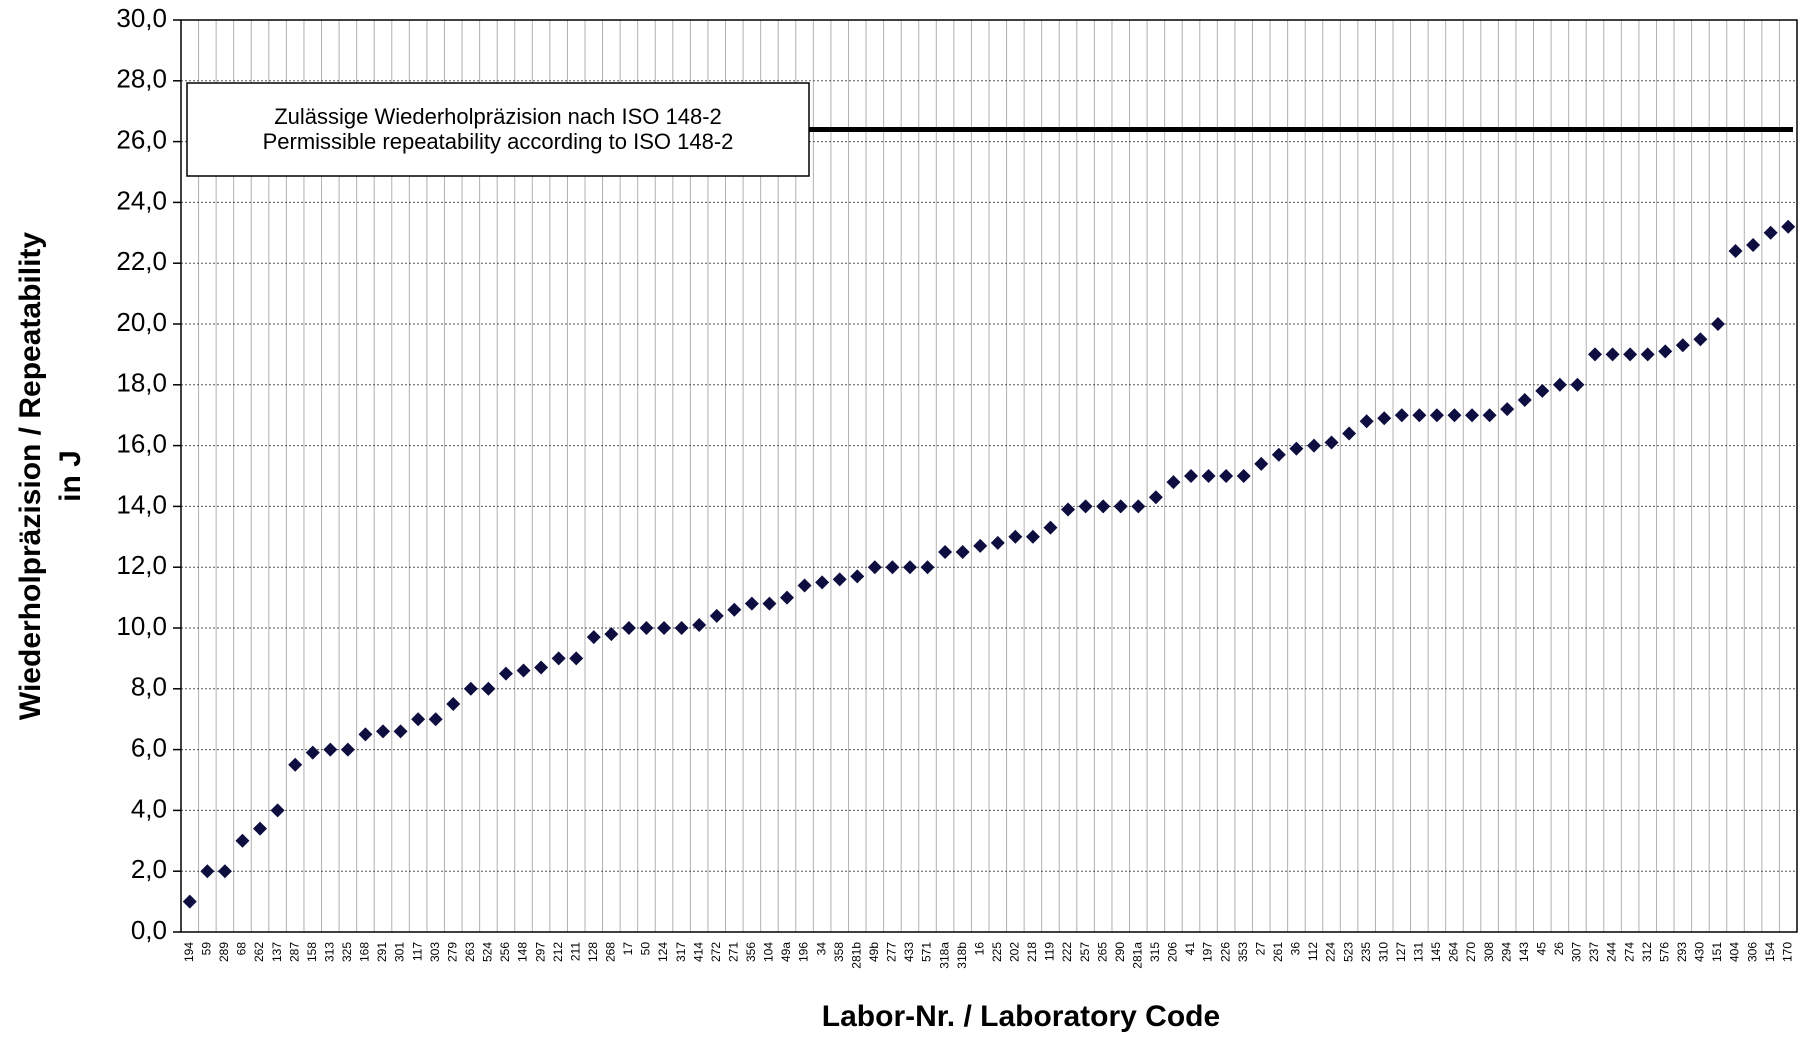 Image resolution: width=1808 pixels, height=1037 pixels. I want to click on x-tick-label: 225, so click(997, 952).